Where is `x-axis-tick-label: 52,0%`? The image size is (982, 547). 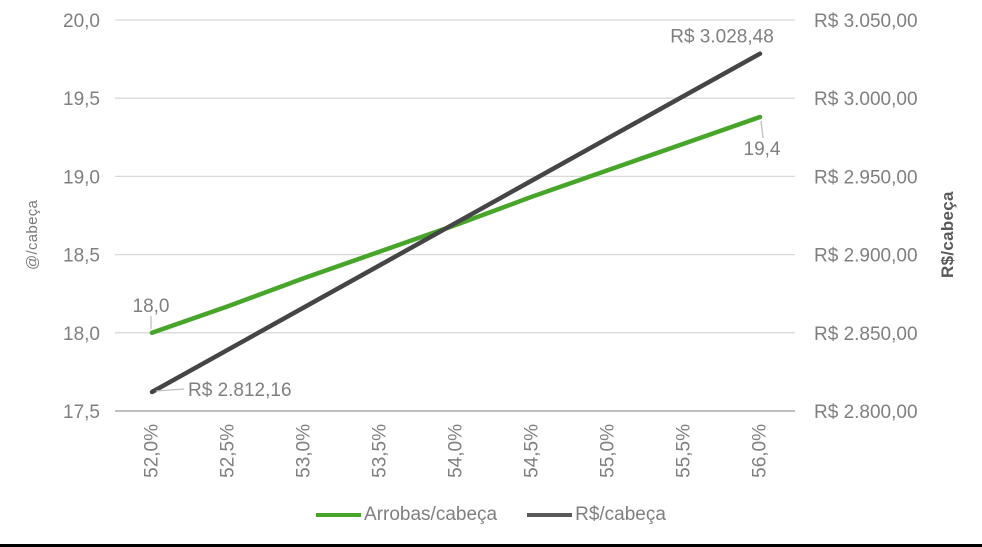
x-axis-tick-label: 52,0% is located at coordinates (152, 451).